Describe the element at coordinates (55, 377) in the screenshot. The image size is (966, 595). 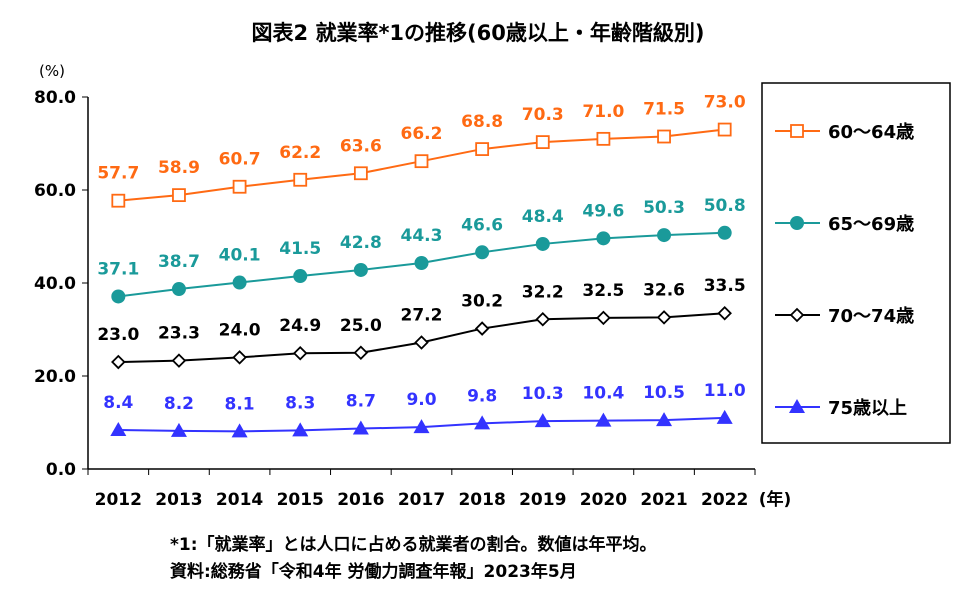
I see `y-tick-label: 20.0` at that location.